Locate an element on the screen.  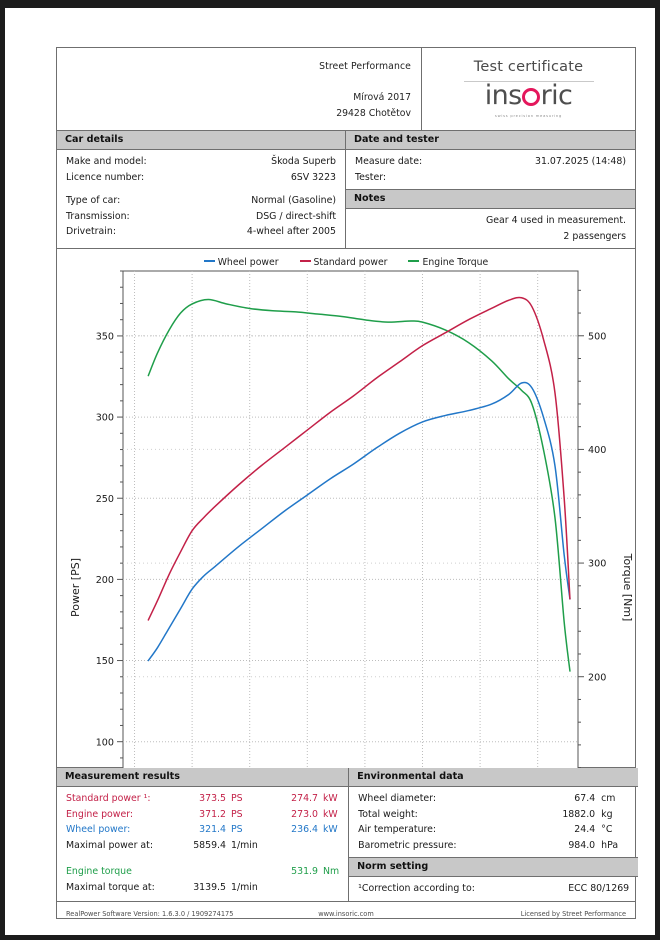
table-row: Air temperature: 24.4 °C is located at coordinates (493, 830).